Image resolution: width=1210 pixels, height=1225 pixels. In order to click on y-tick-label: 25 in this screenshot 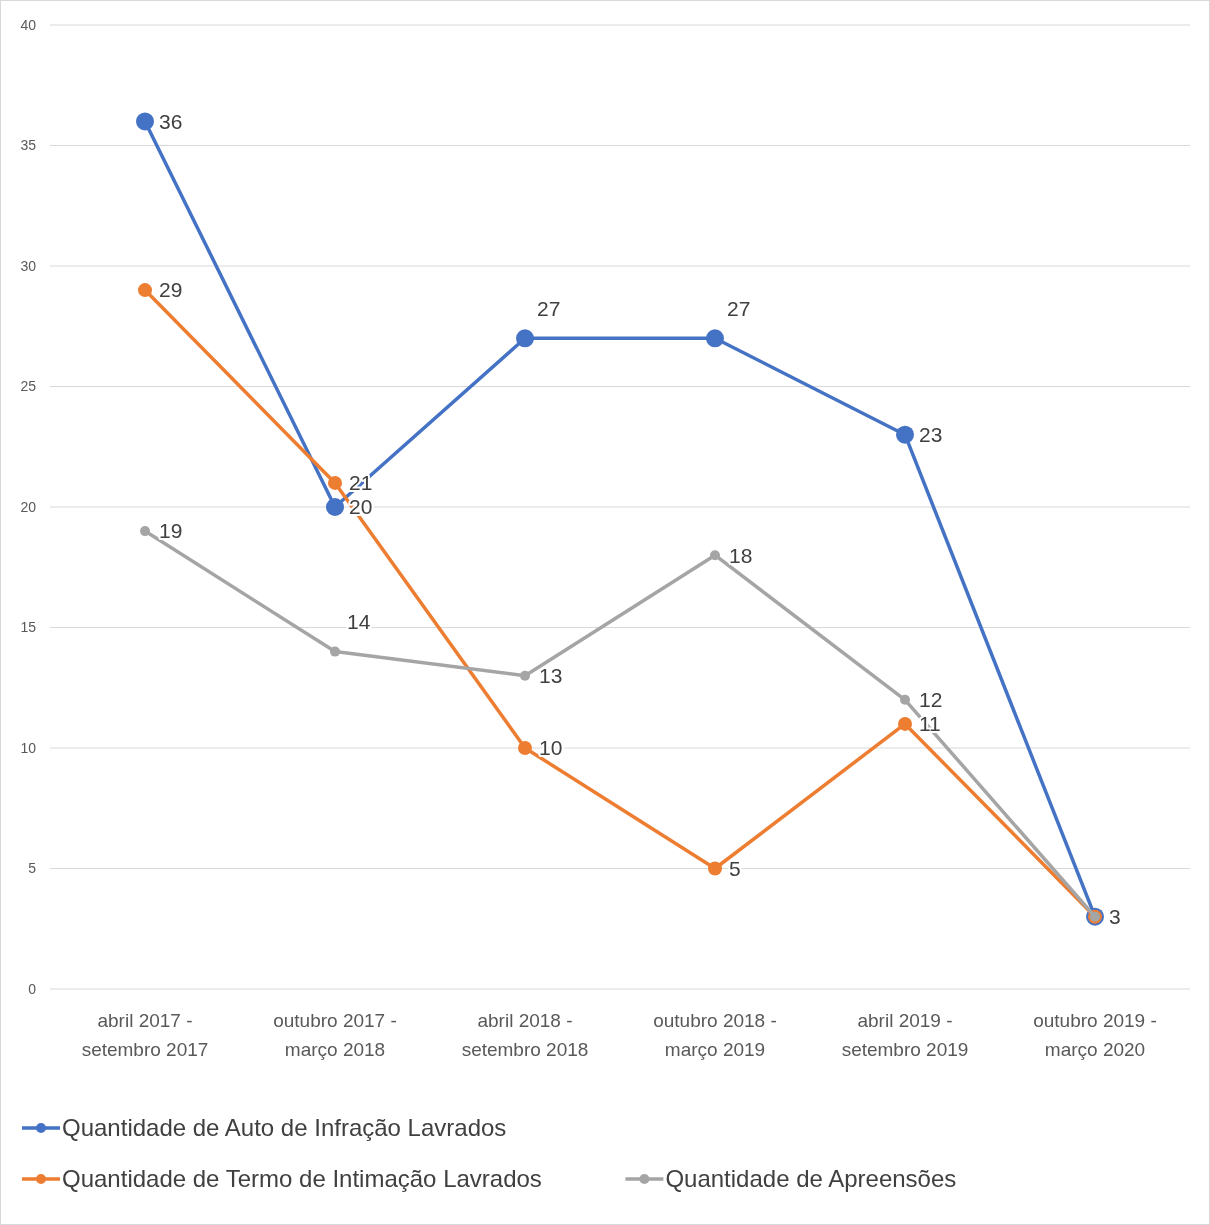, I will do `click(28, 386)`.